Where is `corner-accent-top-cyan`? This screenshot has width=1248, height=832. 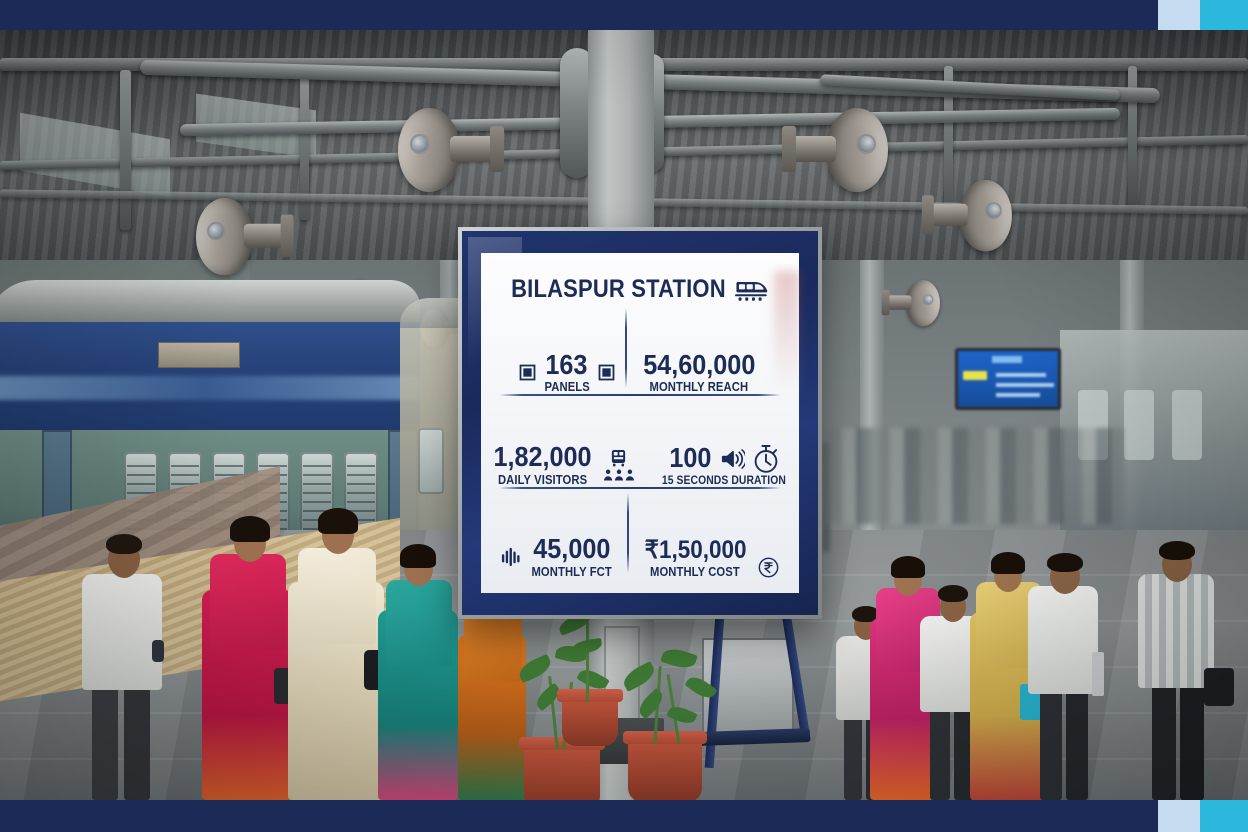
corner-accent-top-cyan is located at coordinates (1224, 15).